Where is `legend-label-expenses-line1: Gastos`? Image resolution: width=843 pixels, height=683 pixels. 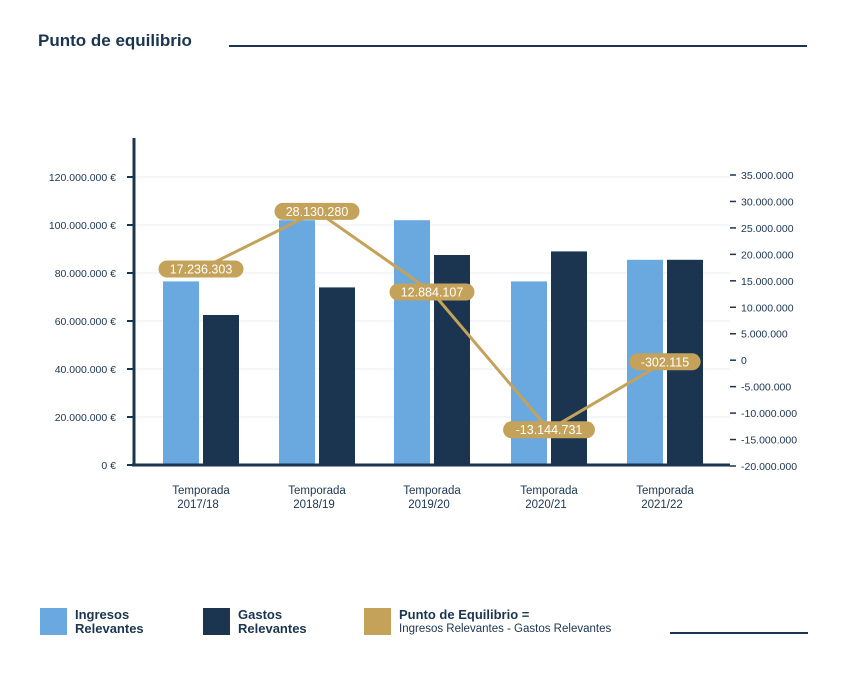
legend-label-expenses-line1: Gastos is located at coordinates (260, 614).